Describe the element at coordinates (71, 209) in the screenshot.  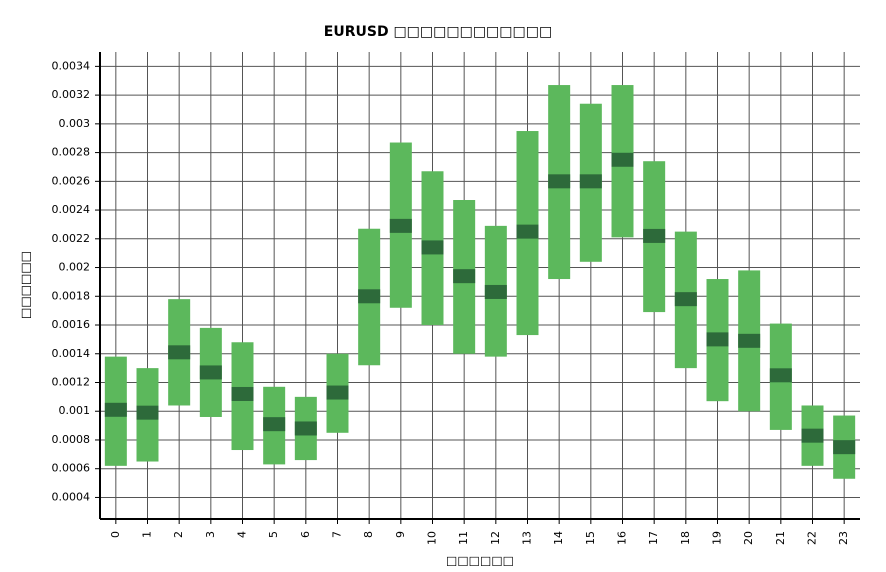
I see `y-tick-label: 0.0024` at that location.